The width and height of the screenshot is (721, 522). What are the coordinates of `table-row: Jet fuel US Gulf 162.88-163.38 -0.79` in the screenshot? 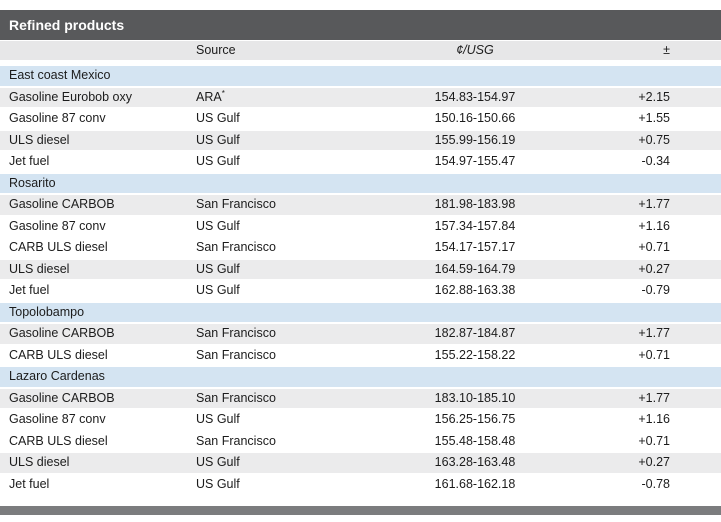 It's located at (360, 291).